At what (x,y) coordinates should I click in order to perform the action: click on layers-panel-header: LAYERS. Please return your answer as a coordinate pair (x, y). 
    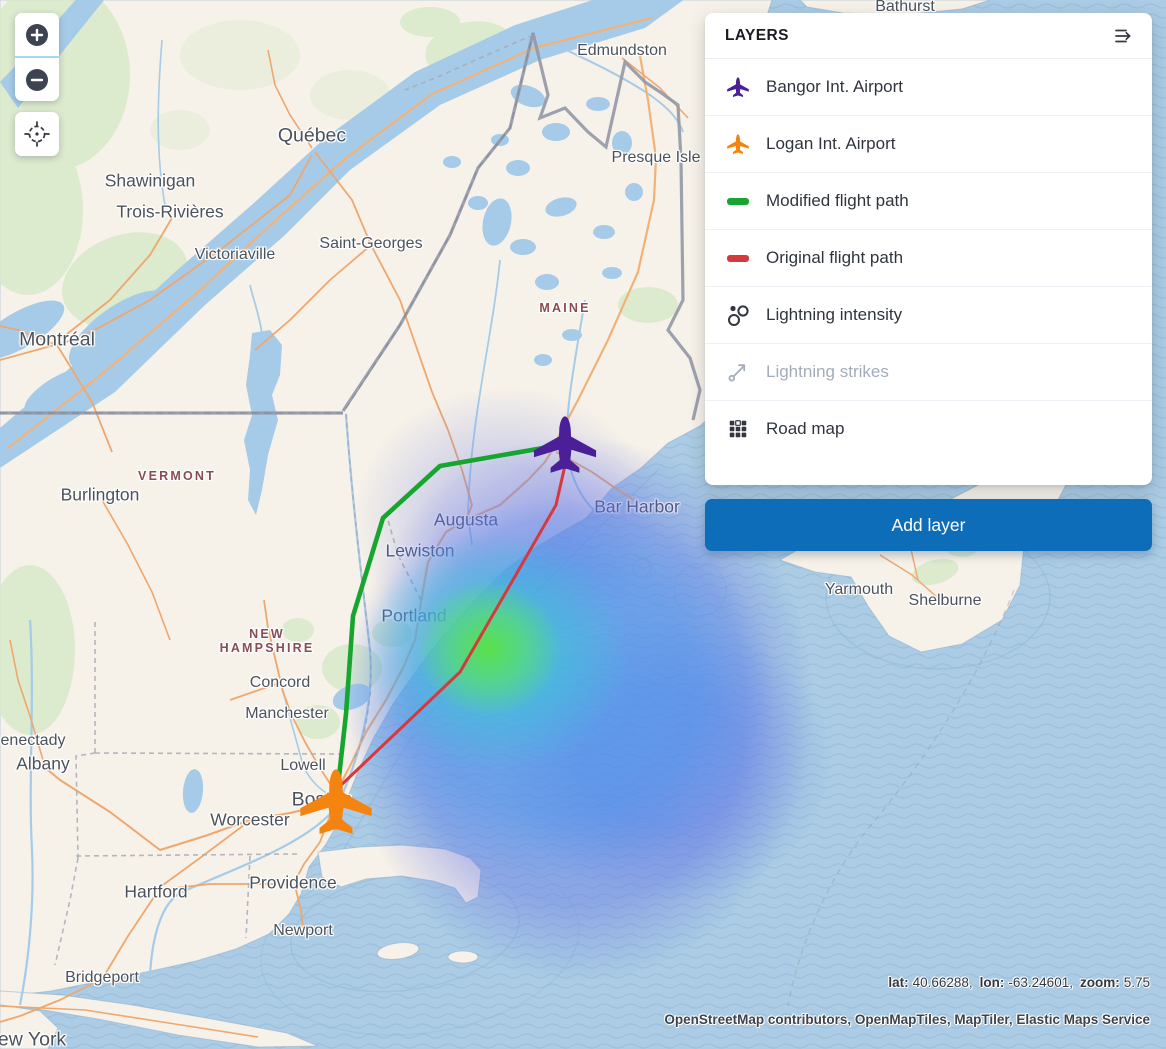
    Looking at the image, I should click on (928, 36).